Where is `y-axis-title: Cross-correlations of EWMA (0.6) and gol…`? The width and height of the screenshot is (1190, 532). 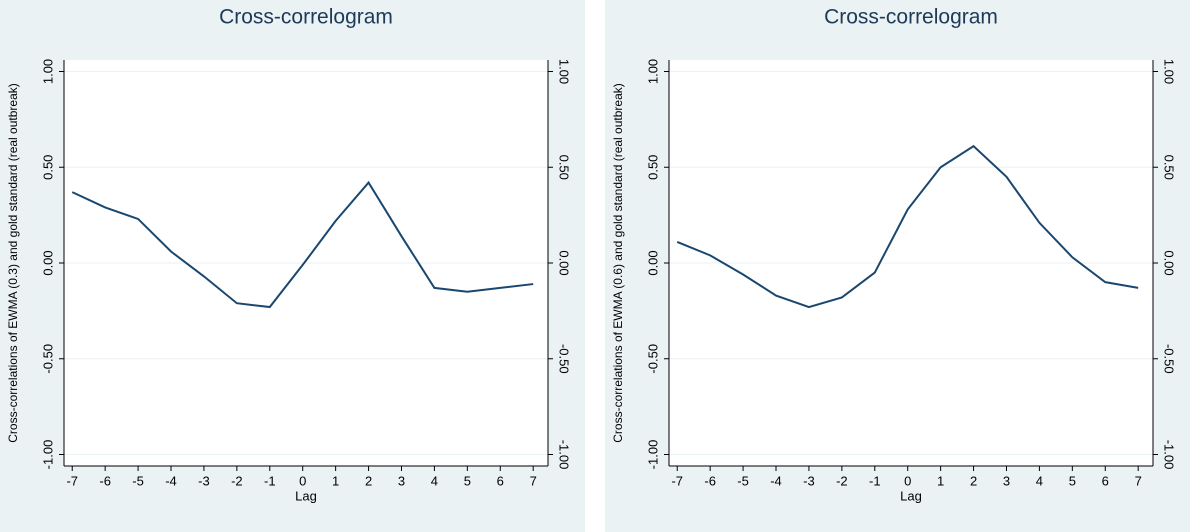 y-axis-title: Cross-correlations of EWMA (0.6) and gol… is located at coordinates (618, 263).